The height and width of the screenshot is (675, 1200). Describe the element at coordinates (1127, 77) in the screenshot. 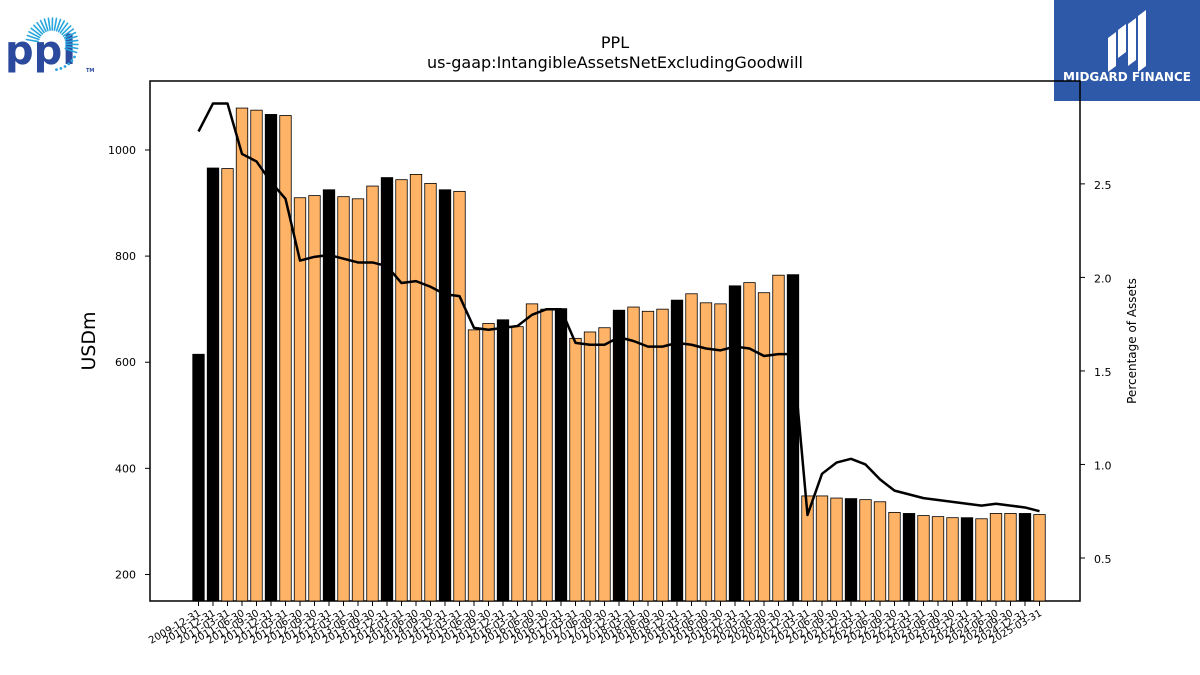

I see `publisher-logo-text: MIDGARD FINANCE` at that location.